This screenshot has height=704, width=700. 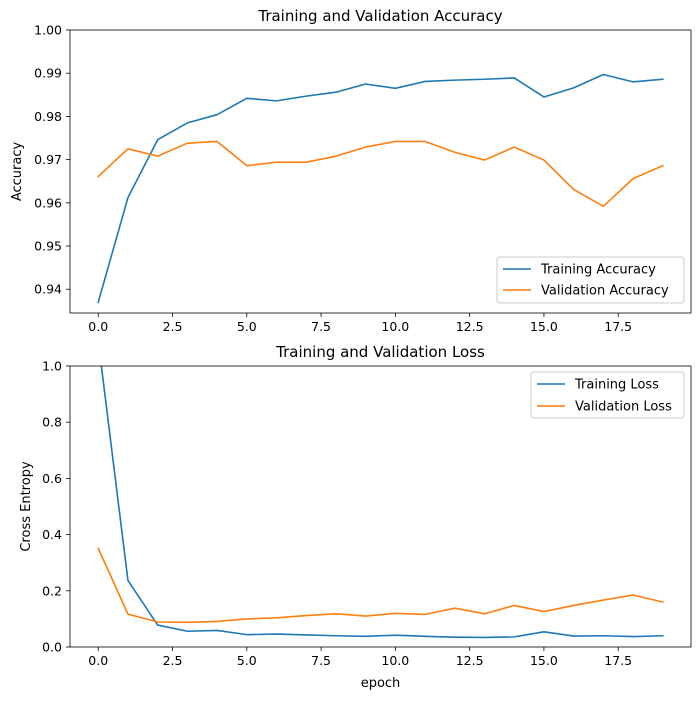 I want to click on y-tick-label: 0.2, so click(x=52, y=590).